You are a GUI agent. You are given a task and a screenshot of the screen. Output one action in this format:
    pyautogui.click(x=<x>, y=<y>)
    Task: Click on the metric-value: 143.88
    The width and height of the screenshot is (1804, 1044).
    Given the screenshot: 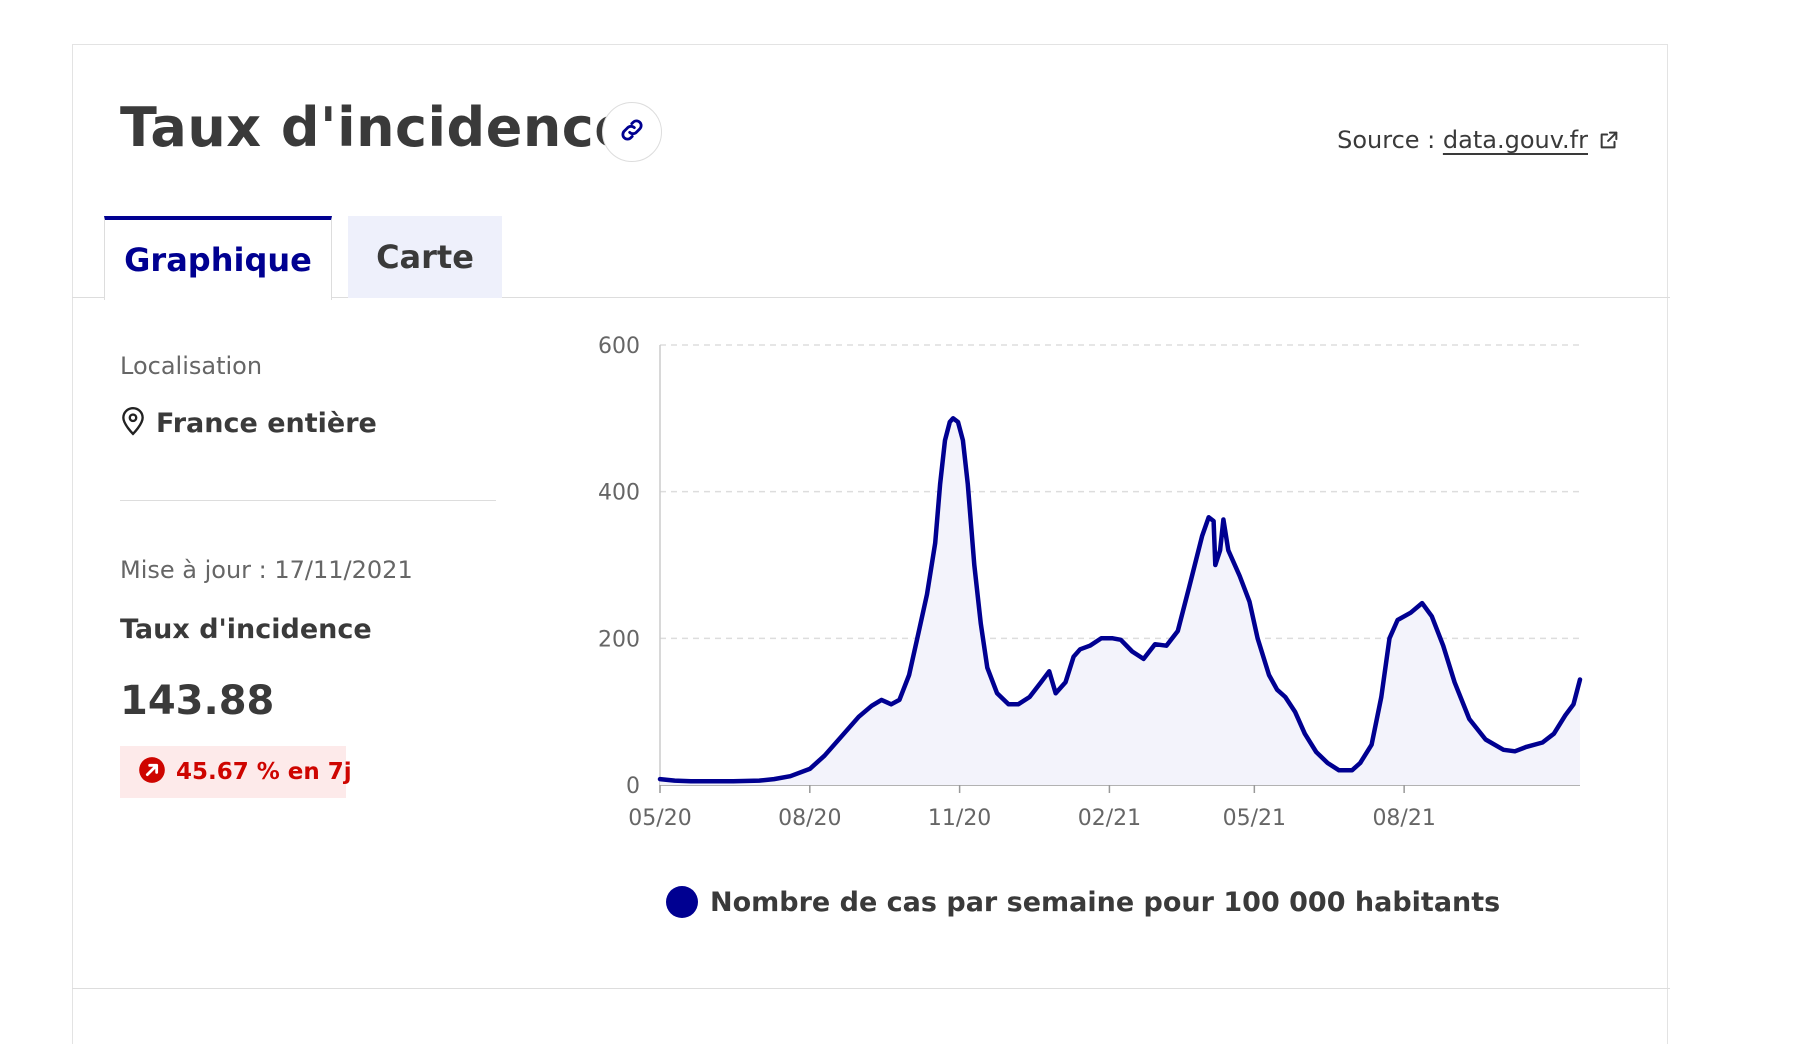 What is the action you would take?
    pyautogui.click(x=197, y=701)
    